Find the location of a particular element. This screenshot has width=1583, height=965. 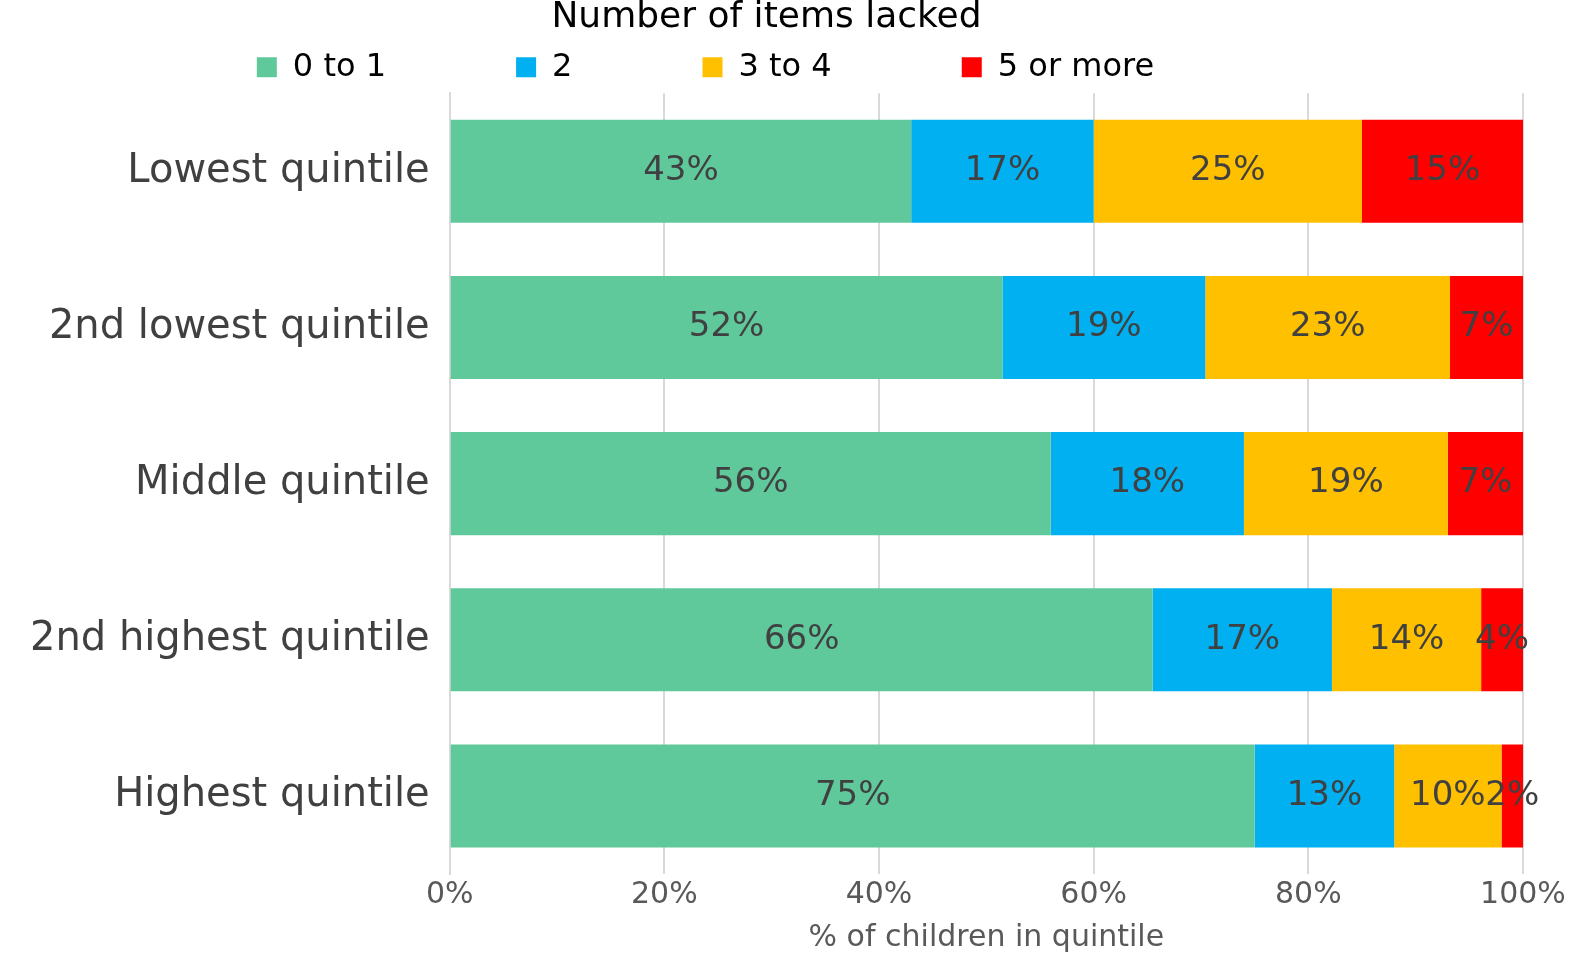

data-label: 13% is located at coordinates (1324, 792).